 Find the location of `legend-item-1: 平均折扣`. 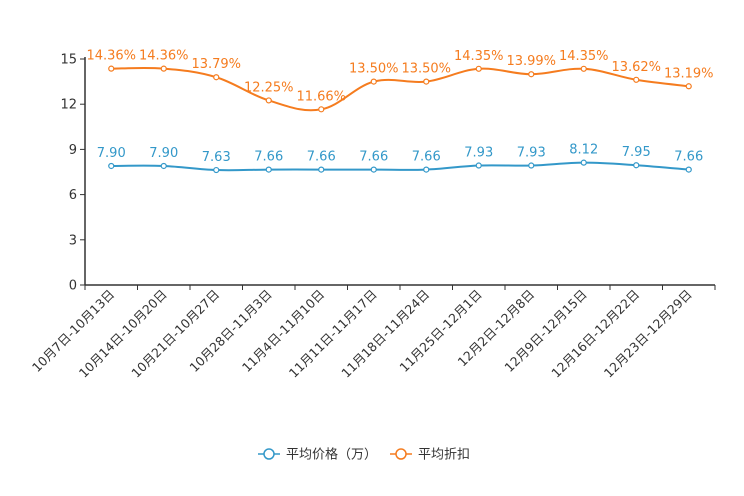

legend-item-1: 平均折扣 is located at coordinates (430, 455).